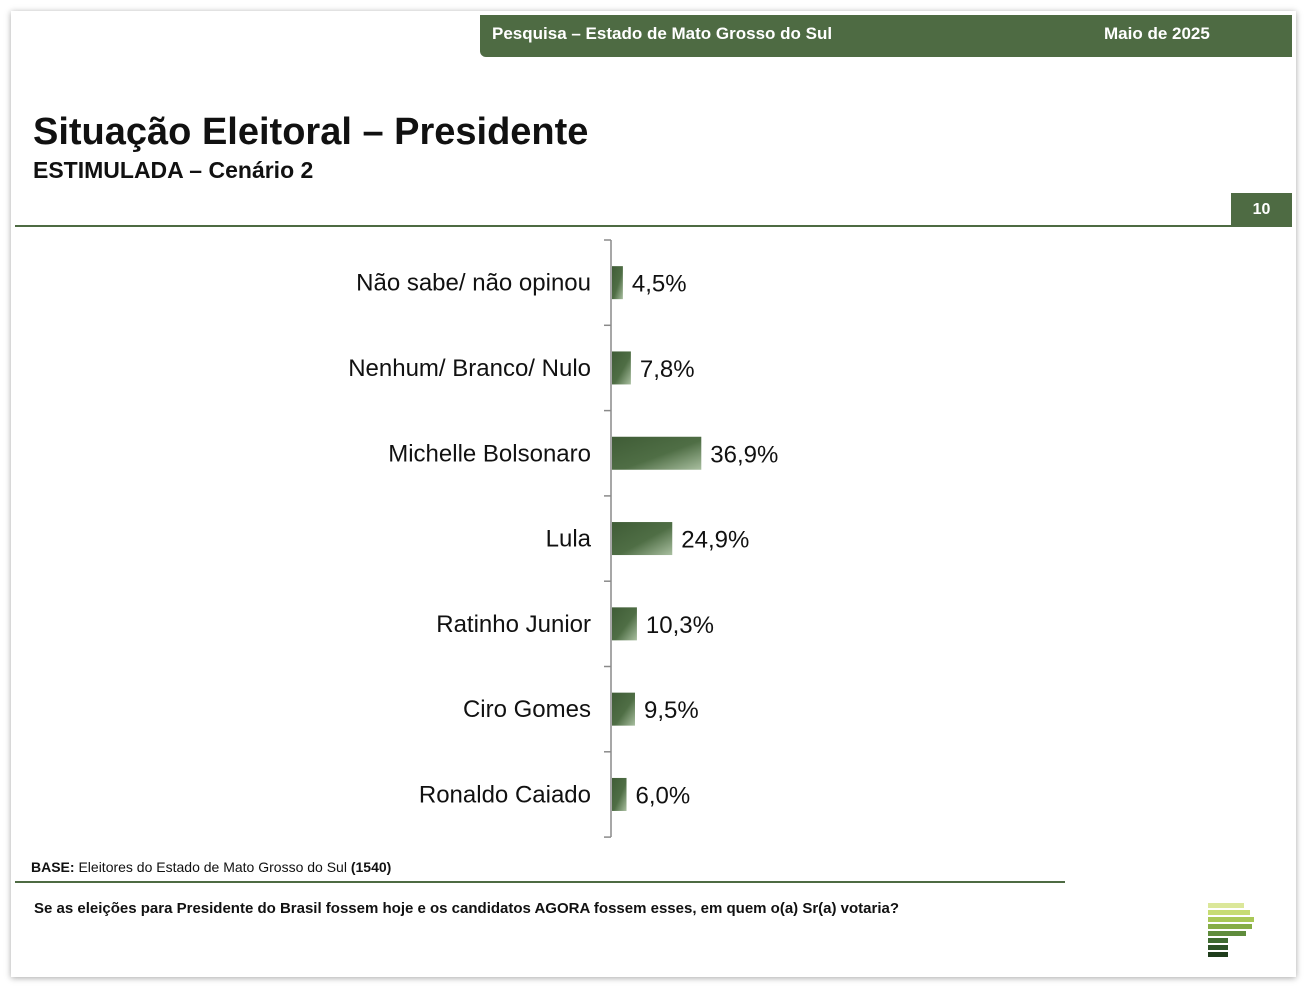 The image size is (1306, 990). Describe the element at coordinates (469, 368) in the screenshot. I see `category-label: Nenhum/ Branco/ Nulo` at that location.